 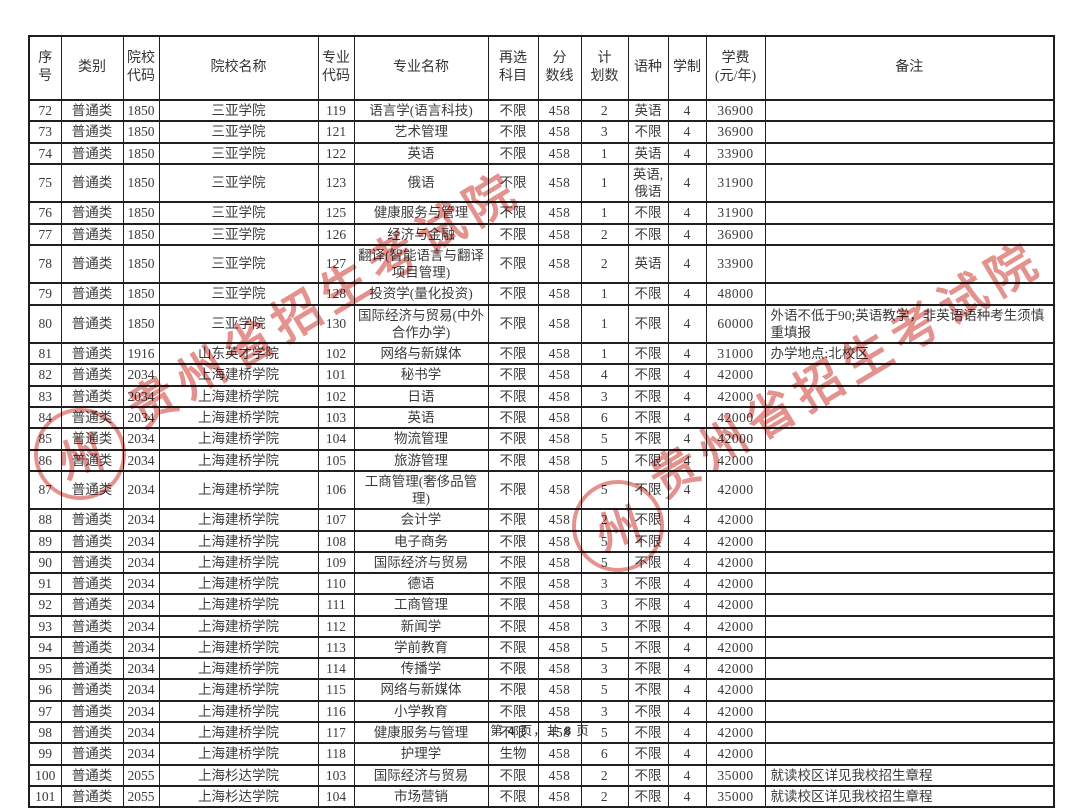 I want to click on cell-xf: 31000, so click(x=735, y=354).